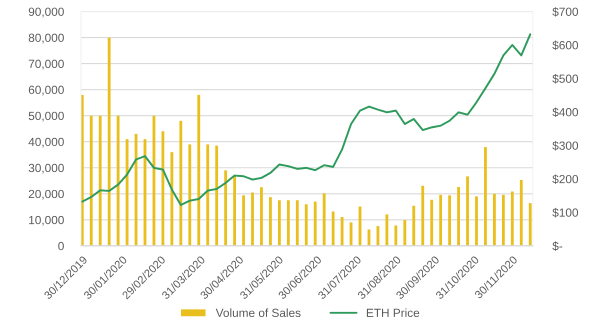 The image size is (600, 330). What do you see at coordinates (557, 246) in the screenshot?
I see `y2-tick-label: $-` at bounding box center [557, 246].